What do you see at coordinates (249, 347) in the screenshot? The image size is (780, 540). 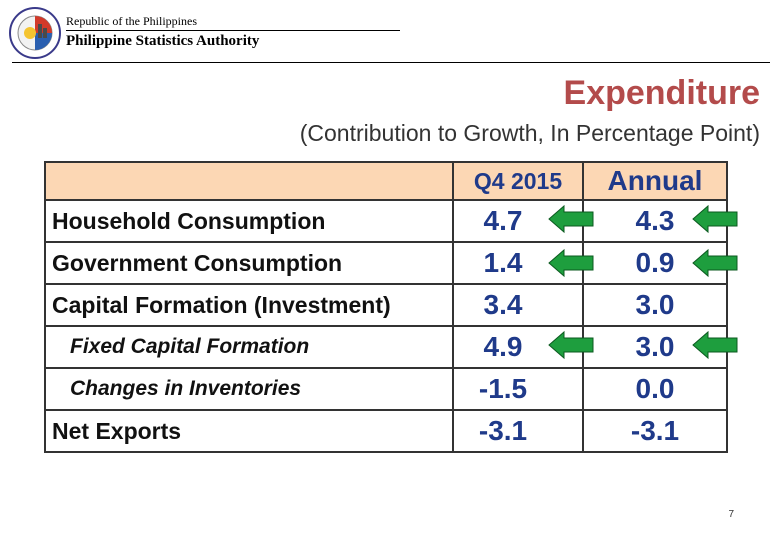 I see `row-label: Fixed Capital Formation` at bounding box center [249, 347].